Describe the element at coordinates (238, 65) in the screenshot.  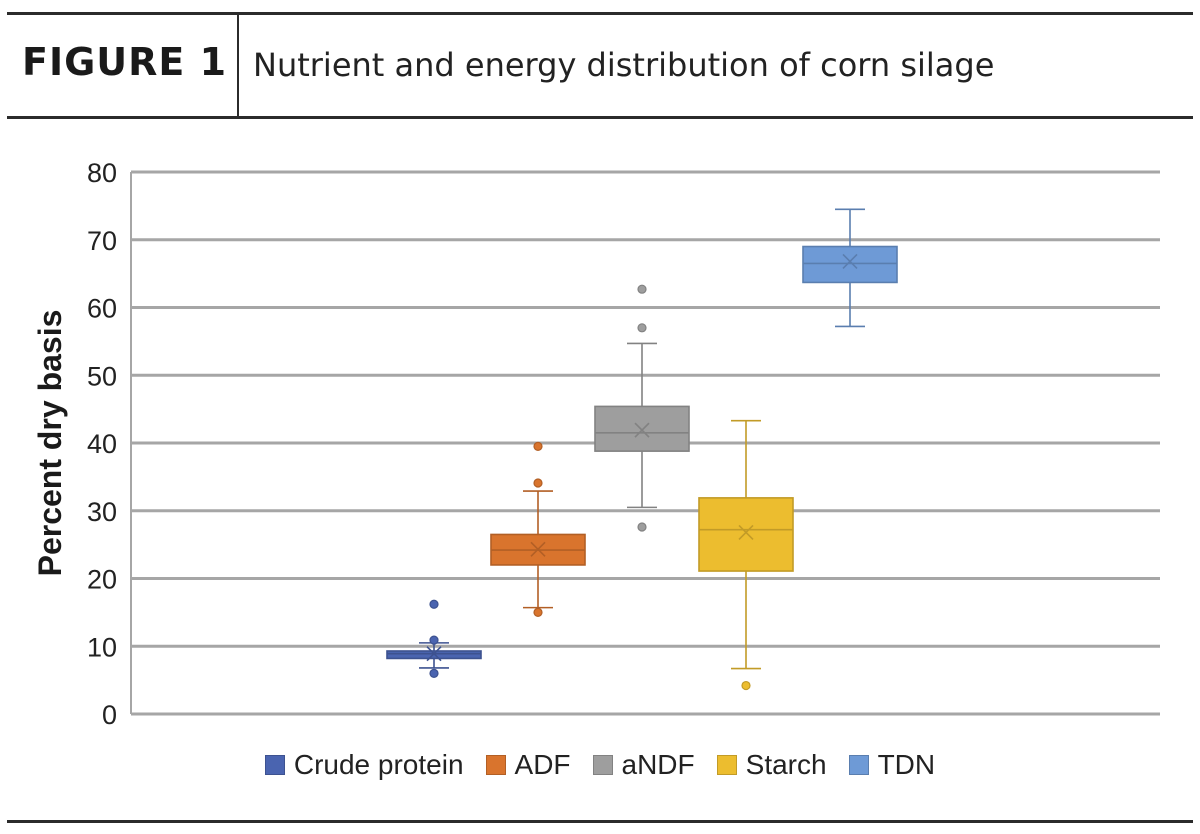
I see `header-divider` at that location.